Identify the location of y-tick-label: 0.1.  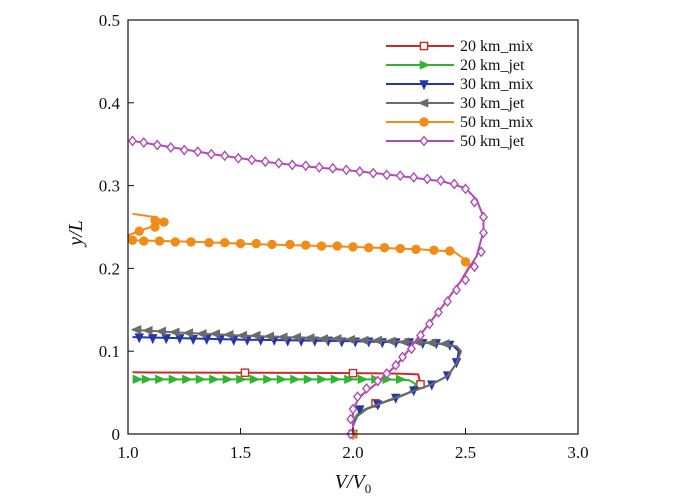
(109, 351).